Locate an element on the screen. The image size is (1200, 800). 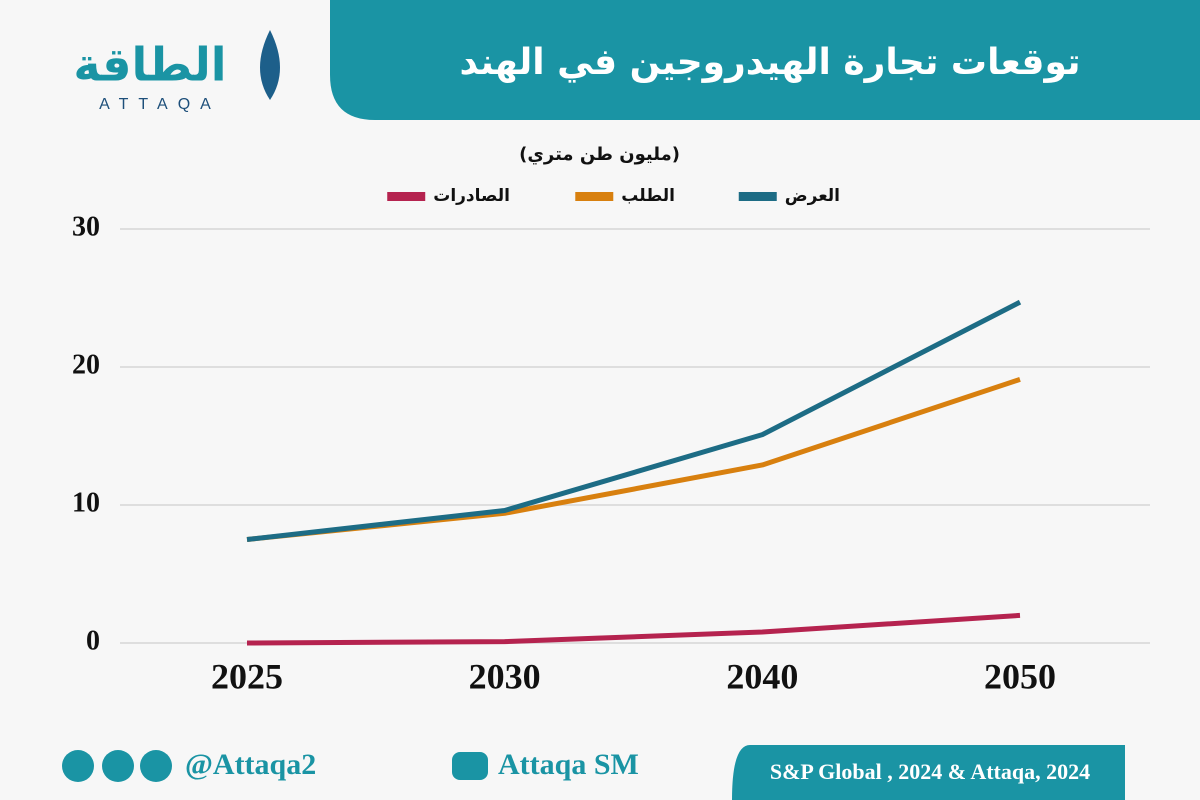
x-tick-label: 2050 is located at coordinates (1020, 676).